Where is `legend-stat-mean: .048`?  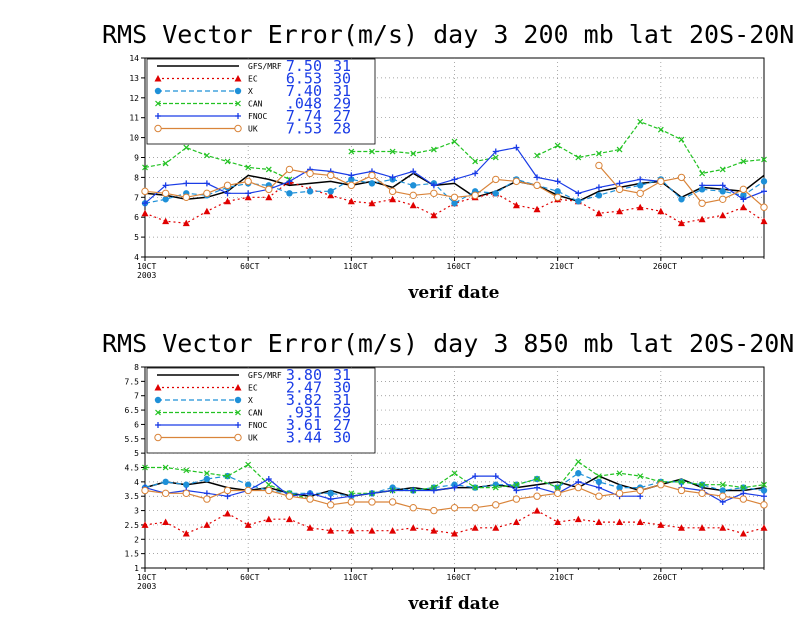 legend-stat-mean: .048 is located at coordinates (304, 104).